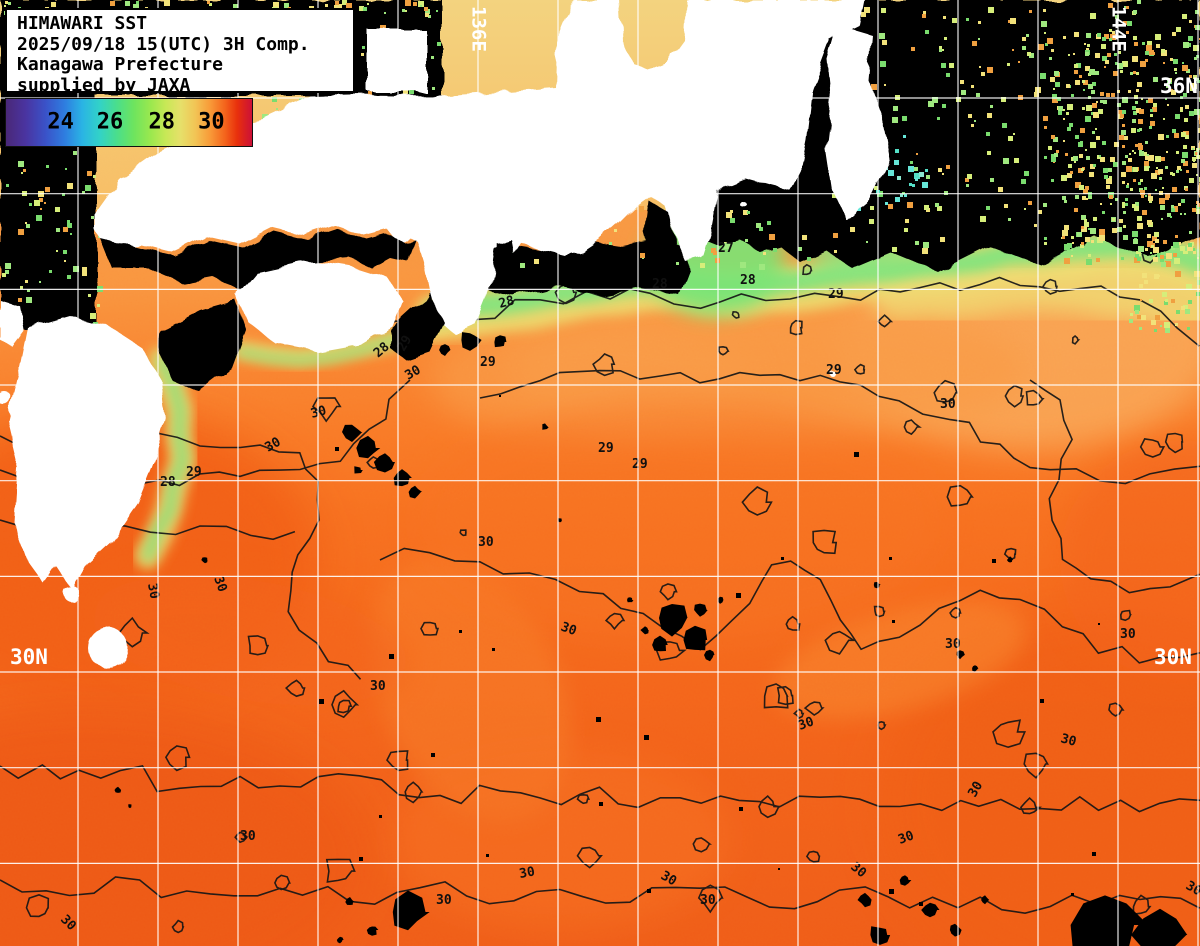 Image resolution: width=1200 pixels, height=946 pixels. What do you see at coordinates (12, 323) in the screenshot?
I see `land-tsushima` at bounding box center [12, 323].